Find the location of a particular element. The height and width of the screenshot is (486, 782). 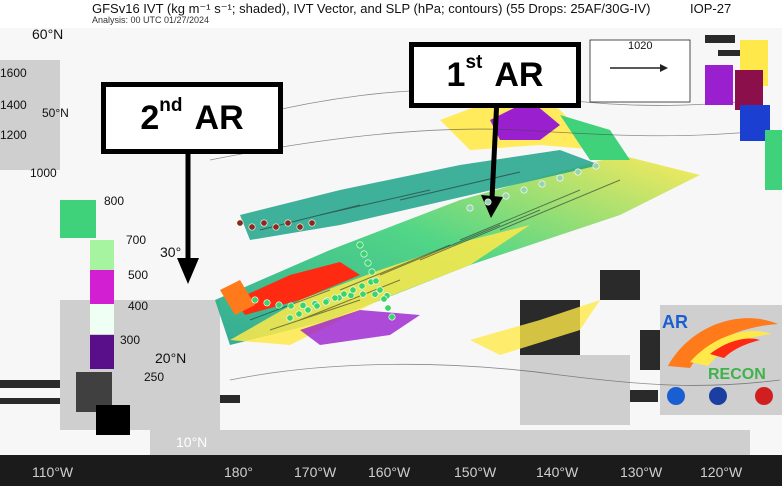

colorbar-value-1200: 1200 is located at coordinates (13, 135).